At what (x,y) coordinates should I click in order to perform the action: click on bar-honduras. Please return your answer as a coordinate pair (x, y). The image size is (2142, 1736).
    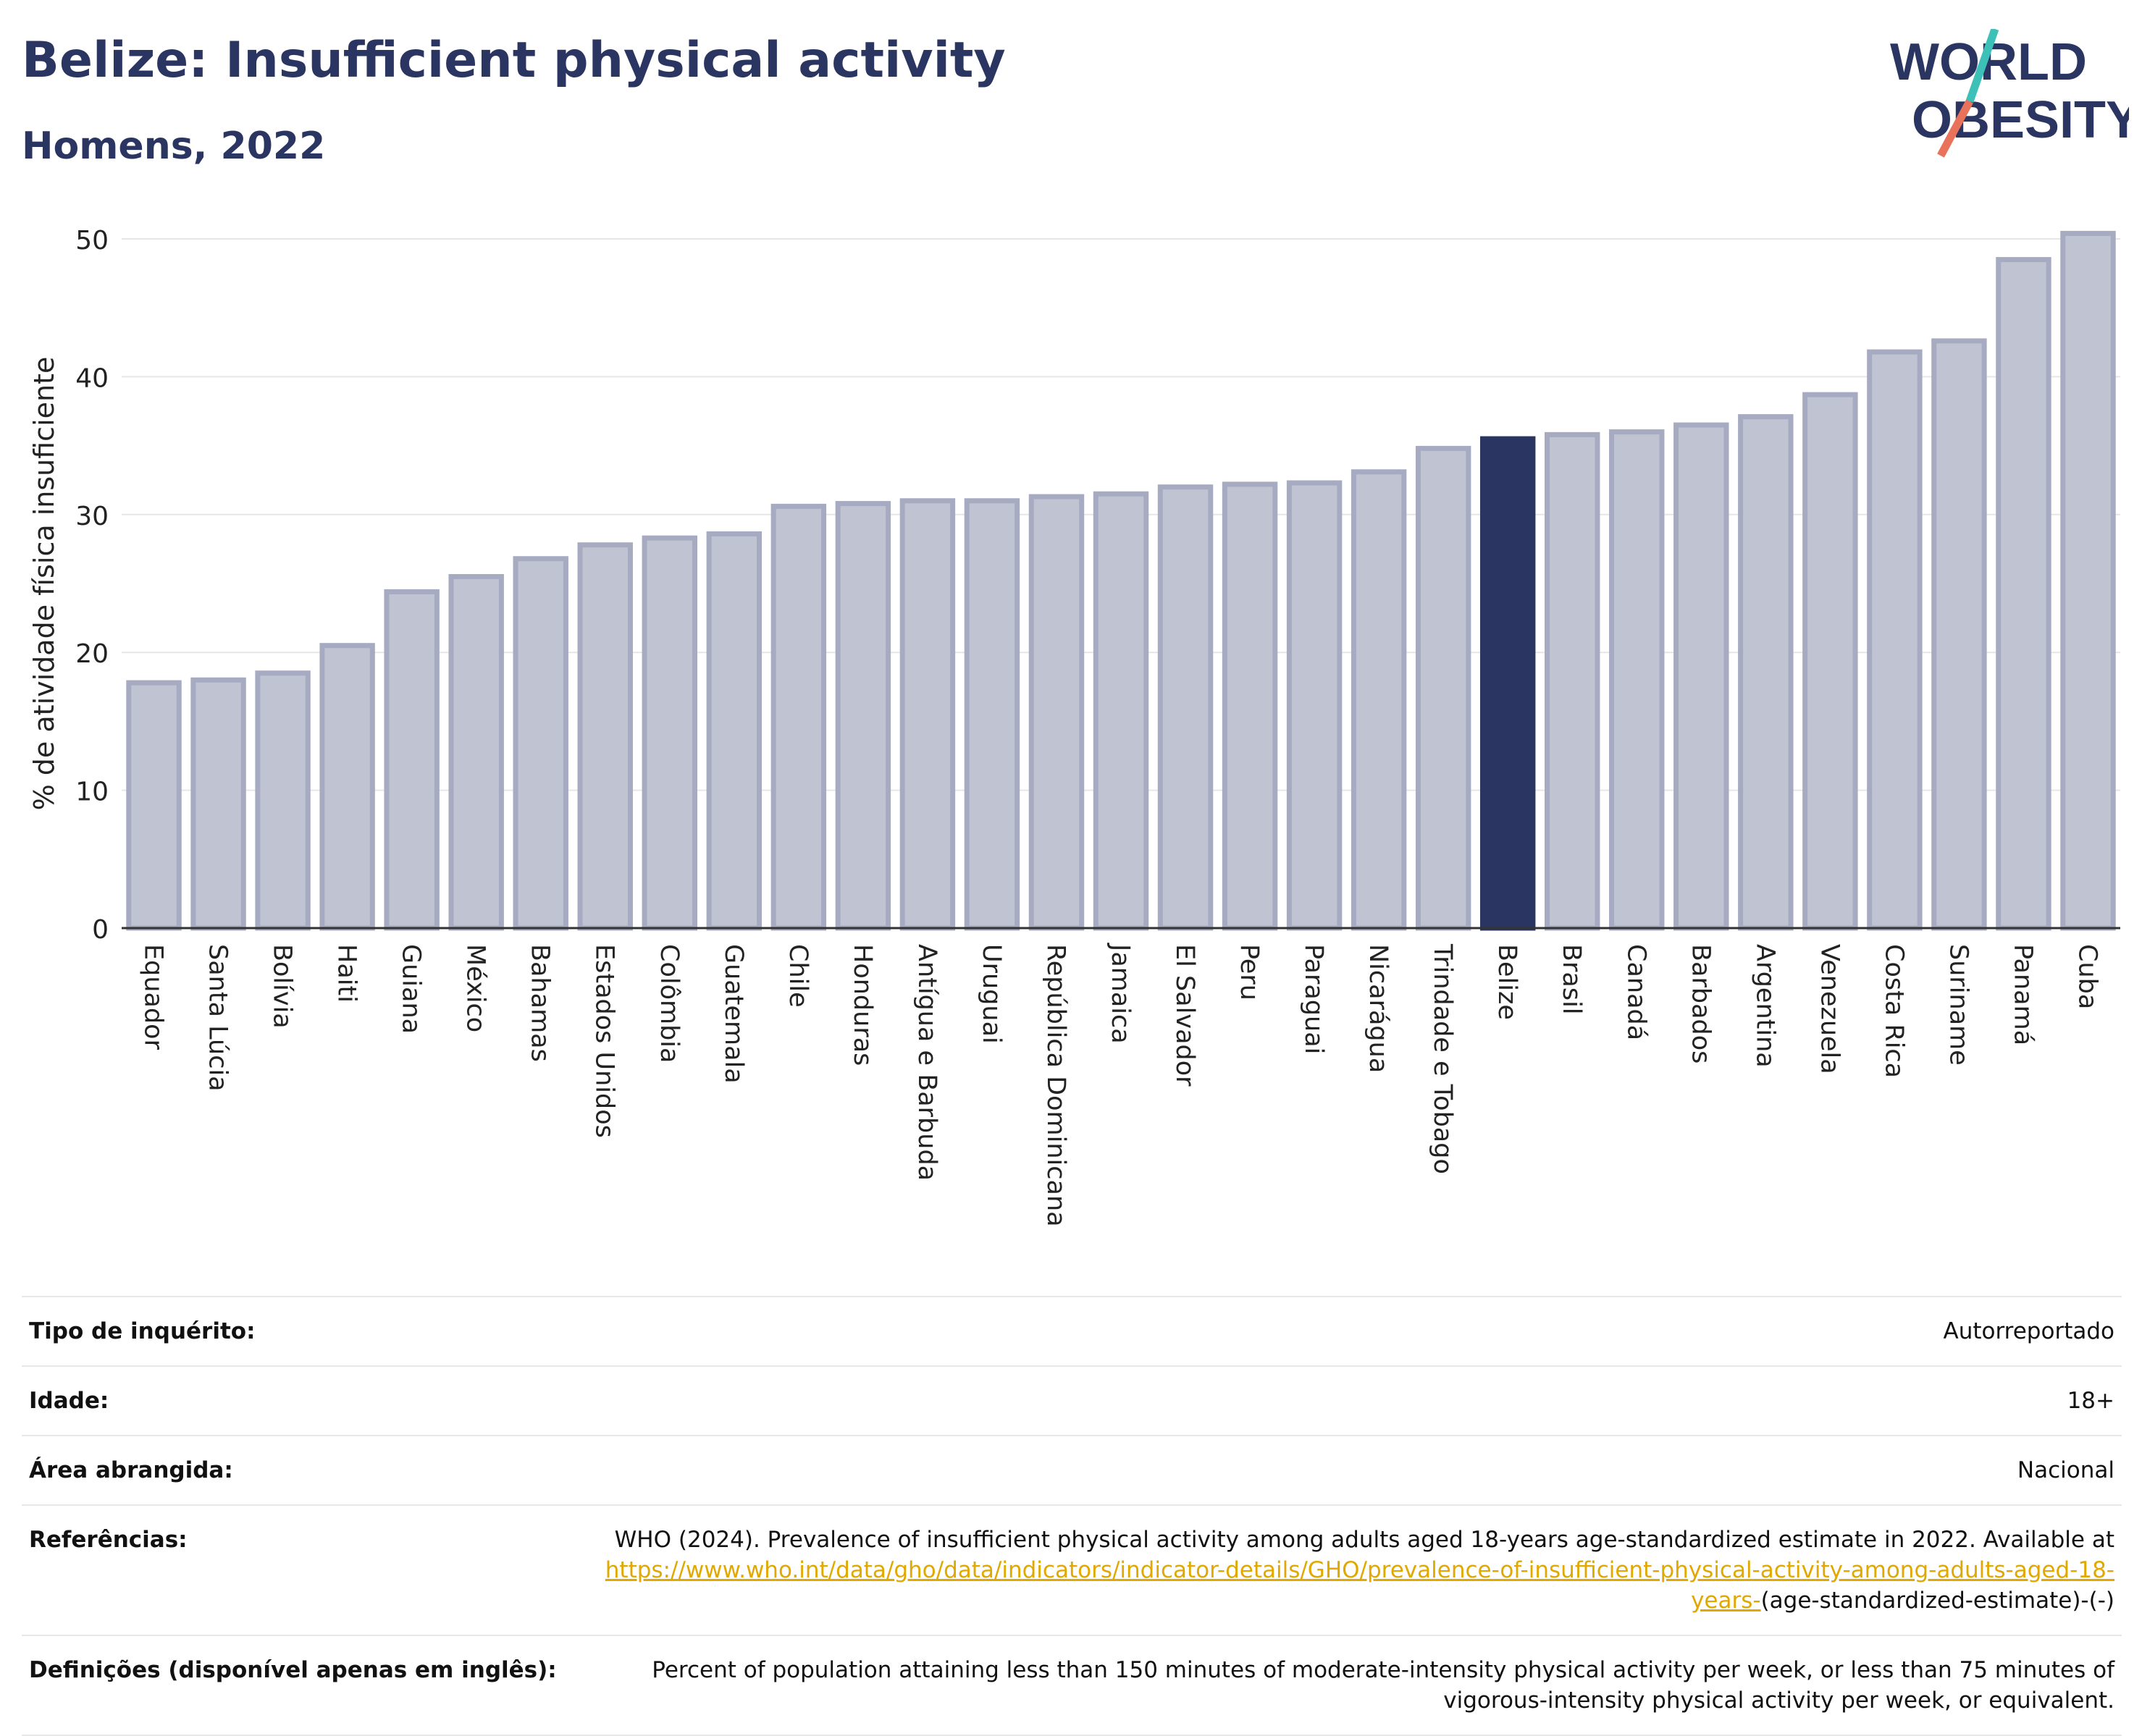
    Looking at the image, I should click on (863, 716).